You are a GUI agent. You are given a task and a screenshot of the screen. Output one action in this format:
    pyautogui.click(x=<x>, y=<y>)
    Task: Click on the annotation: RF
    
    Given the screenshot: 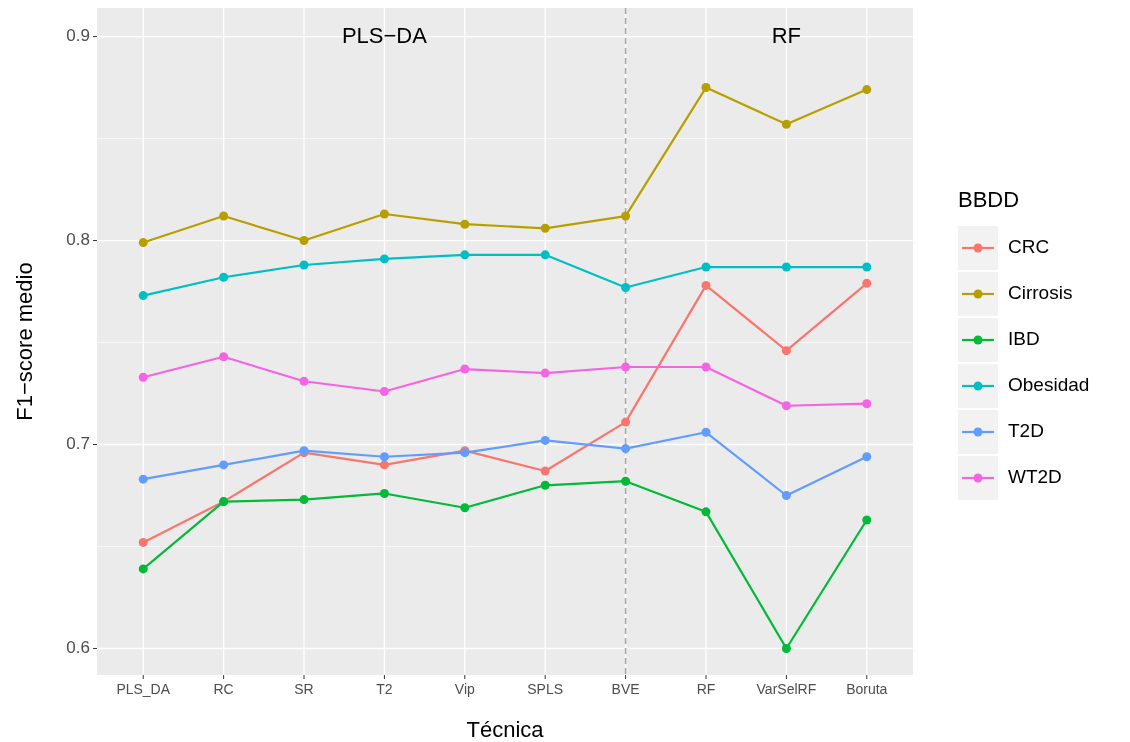 What is the action you would take?
    pyautogui.click(x=786, y=35)
    